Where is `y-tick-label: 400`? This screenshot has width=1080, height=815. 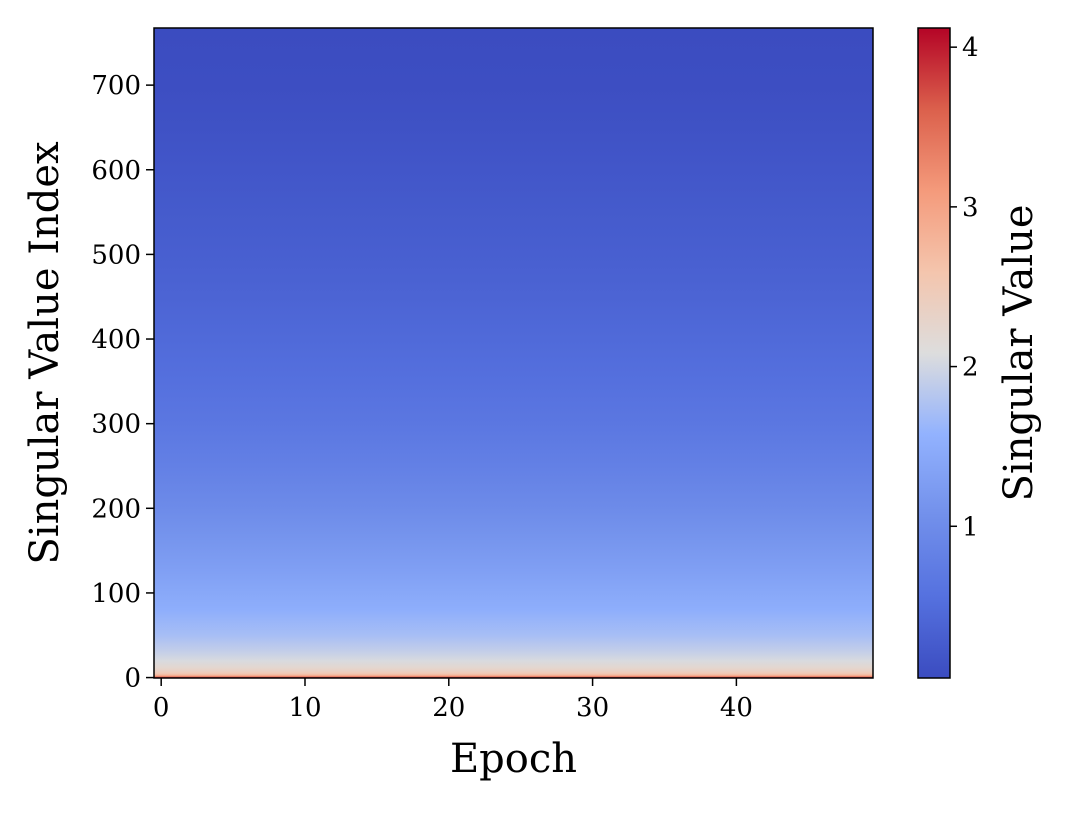 y-tick-label: 400 is located at coordinates (116, 340).